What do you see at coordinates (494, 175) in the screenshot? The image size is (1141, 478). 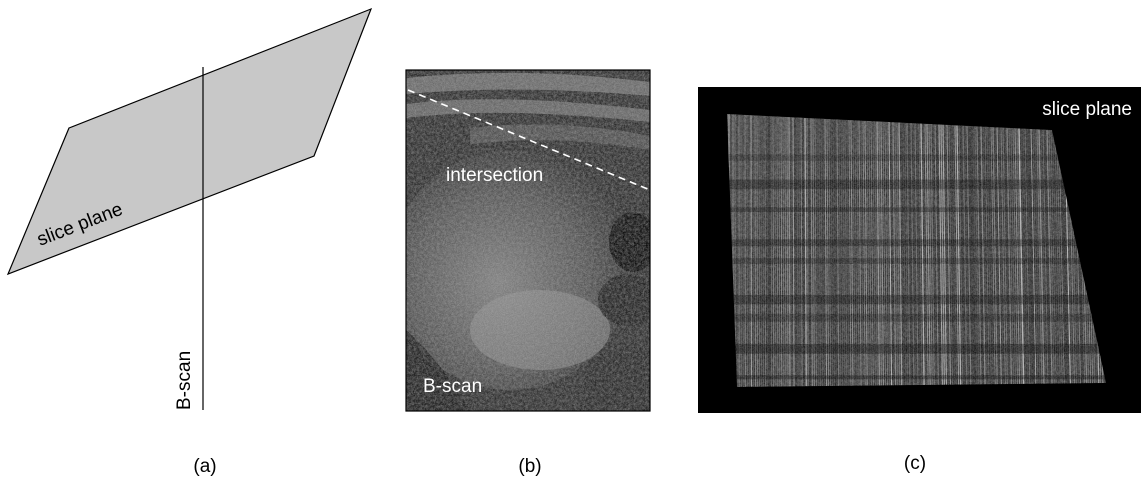 I see `intersection-label: intersection` at bounding box center [494, 175].